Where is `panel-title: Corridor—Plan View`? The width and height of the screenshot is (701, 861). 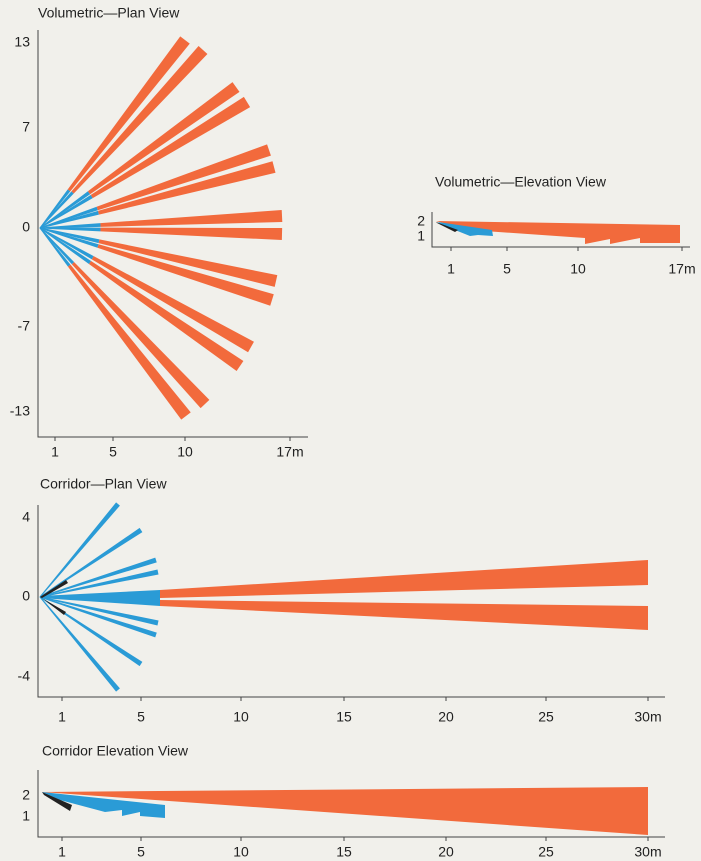
panel-title: Corridor—Plan View is located at coordinates (103, 484).